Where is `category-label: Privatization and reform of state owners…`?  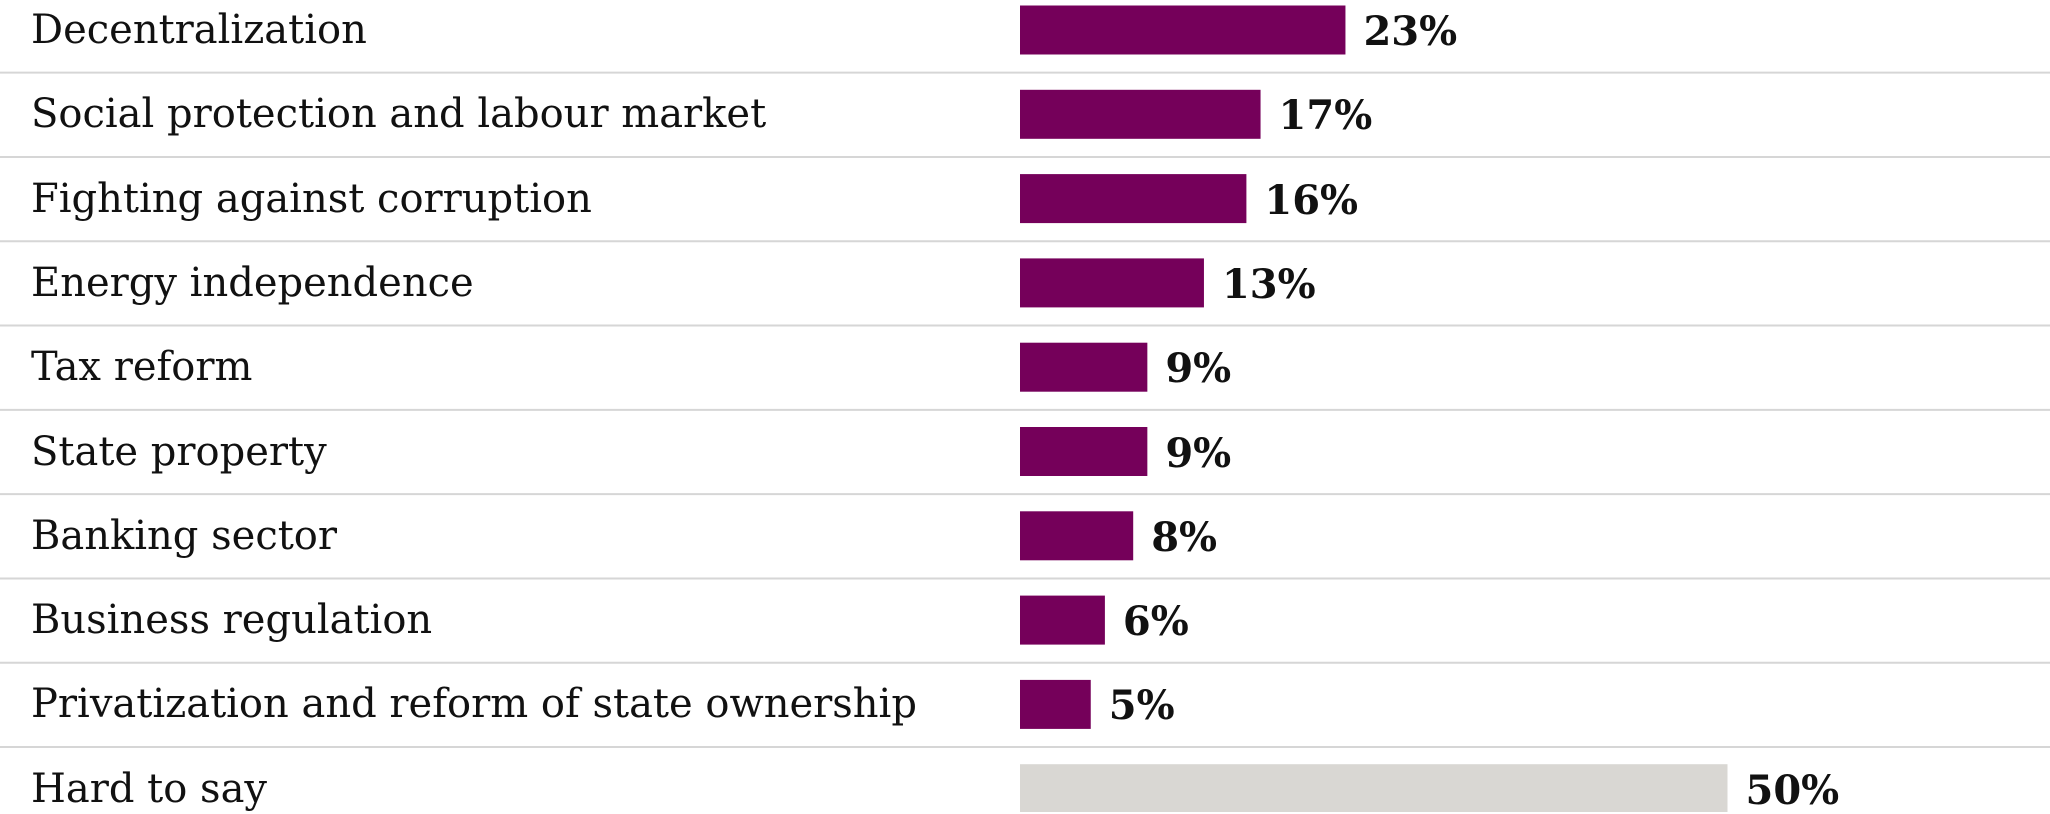 category-label: Privatization and reform of state owners… is located at coordinates (474, 704).